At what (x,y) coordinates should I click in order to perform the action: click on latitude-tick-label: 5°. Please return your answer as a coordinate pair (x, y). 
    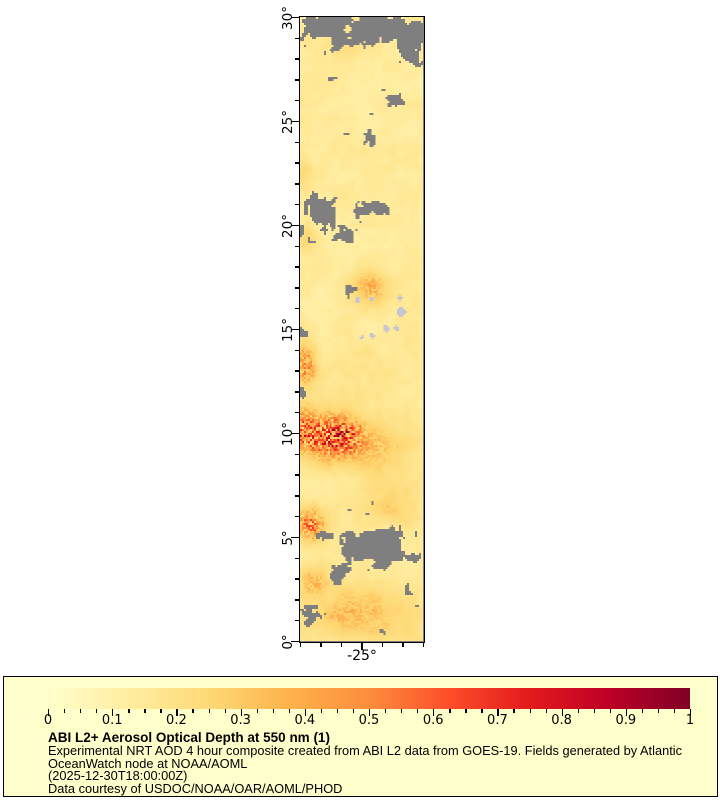
    Looking at the image, I should click on (288, 537).